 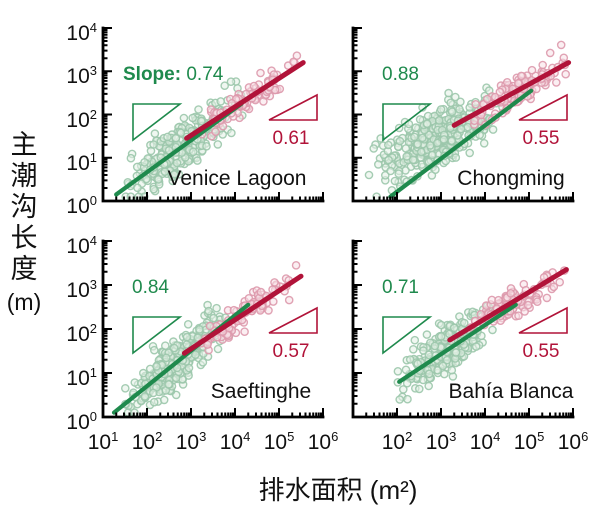 What do you see at coordinates (291, 138) in the screenshot?
I see `red-slope-label: 0.61` at bounding box center [291, 138].